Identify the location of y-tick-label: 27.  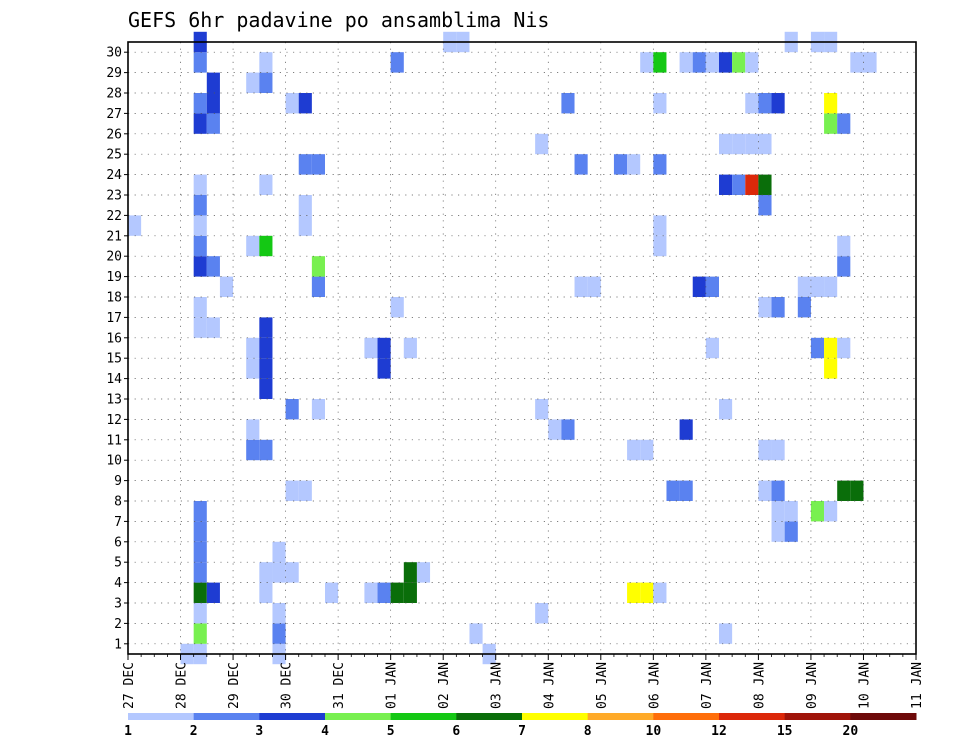
(114, 114).